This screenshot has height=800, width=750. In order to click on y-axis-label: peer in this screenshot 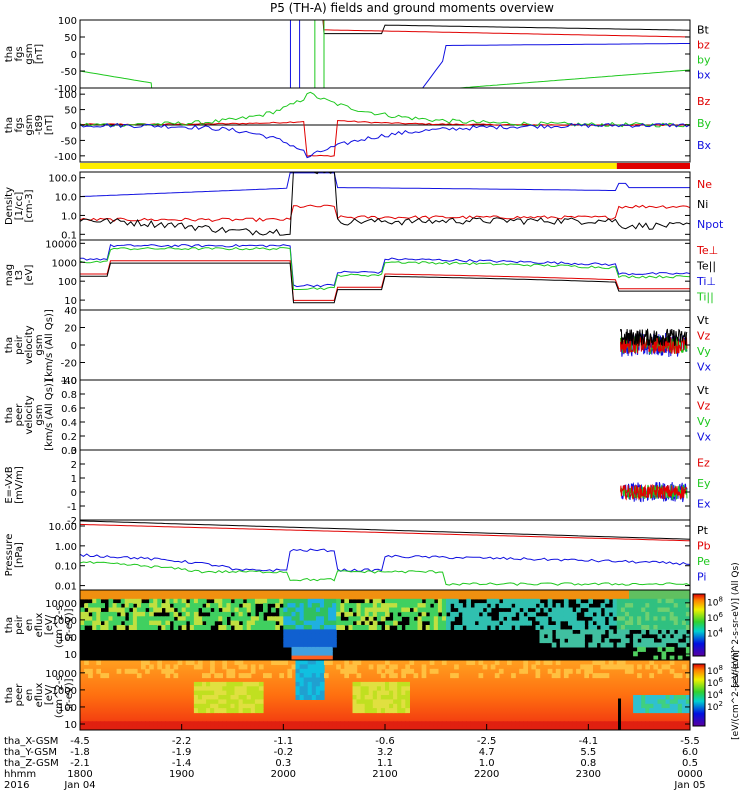, I will do `click(19, 695)`.